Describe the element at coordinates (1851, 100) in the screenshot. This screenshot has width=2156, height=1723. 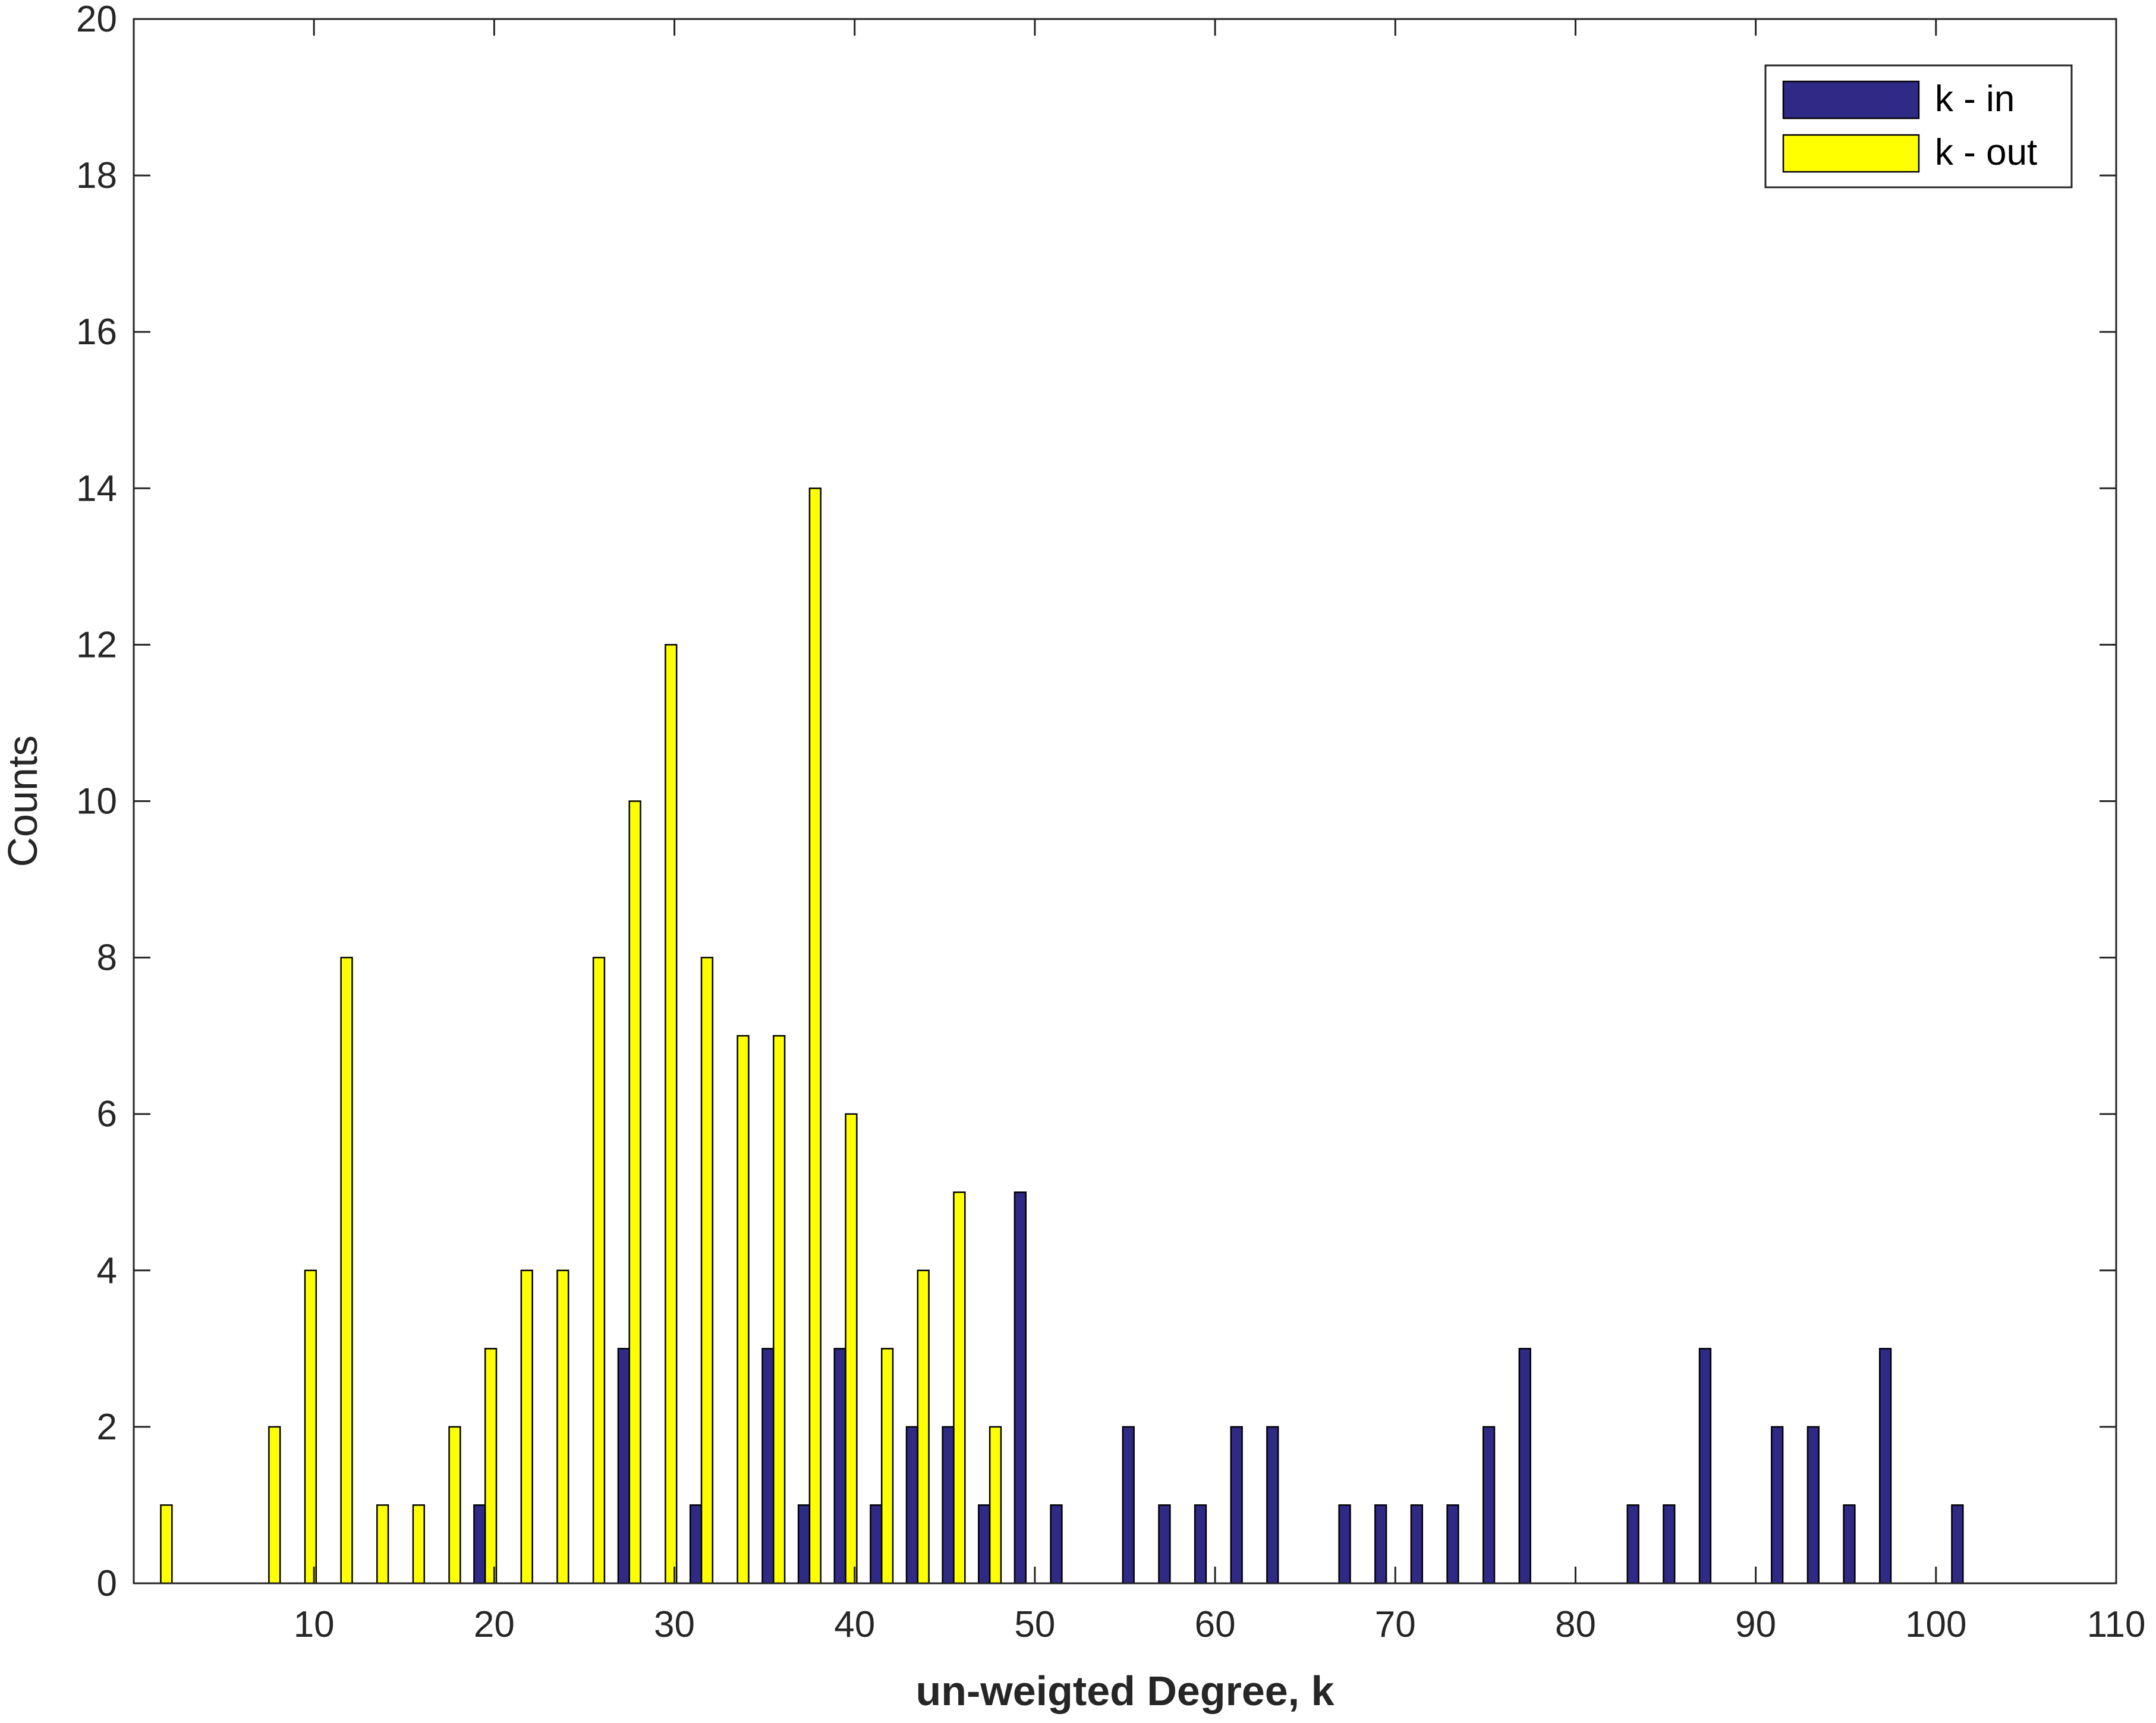
I see `legend-swatch-k-in` at that location.